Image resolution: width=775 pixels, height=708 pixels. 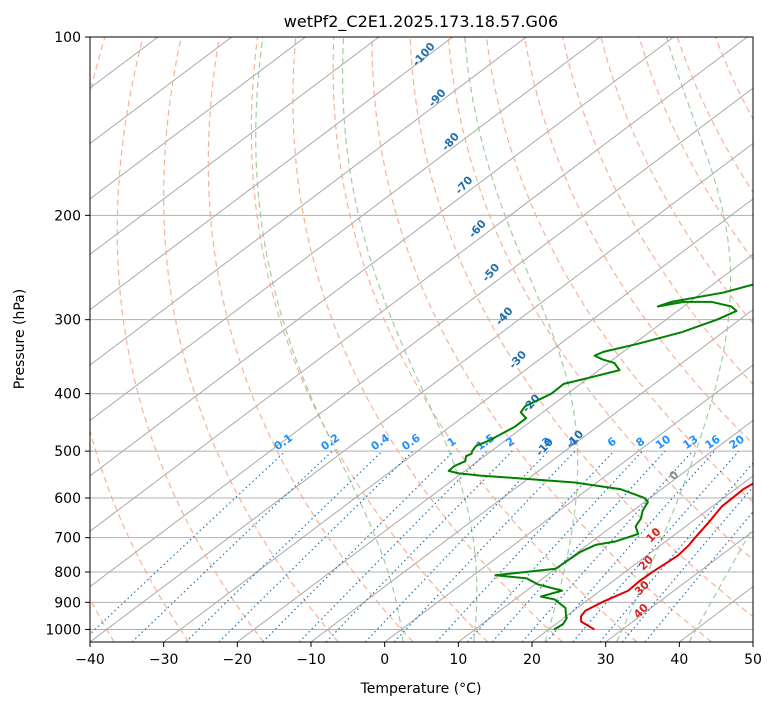 I want to click on x-tick-label: 10, so click(x=458, y=660).